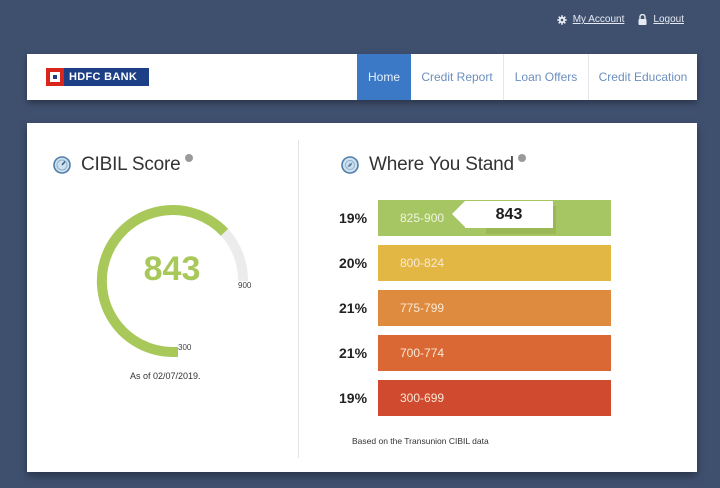 This screenshot has width=720, height=488. What do you see at coordinates (494, 263) in the screenshot?
I see `range-bar: 800-824` at bounding box center [494, 263].